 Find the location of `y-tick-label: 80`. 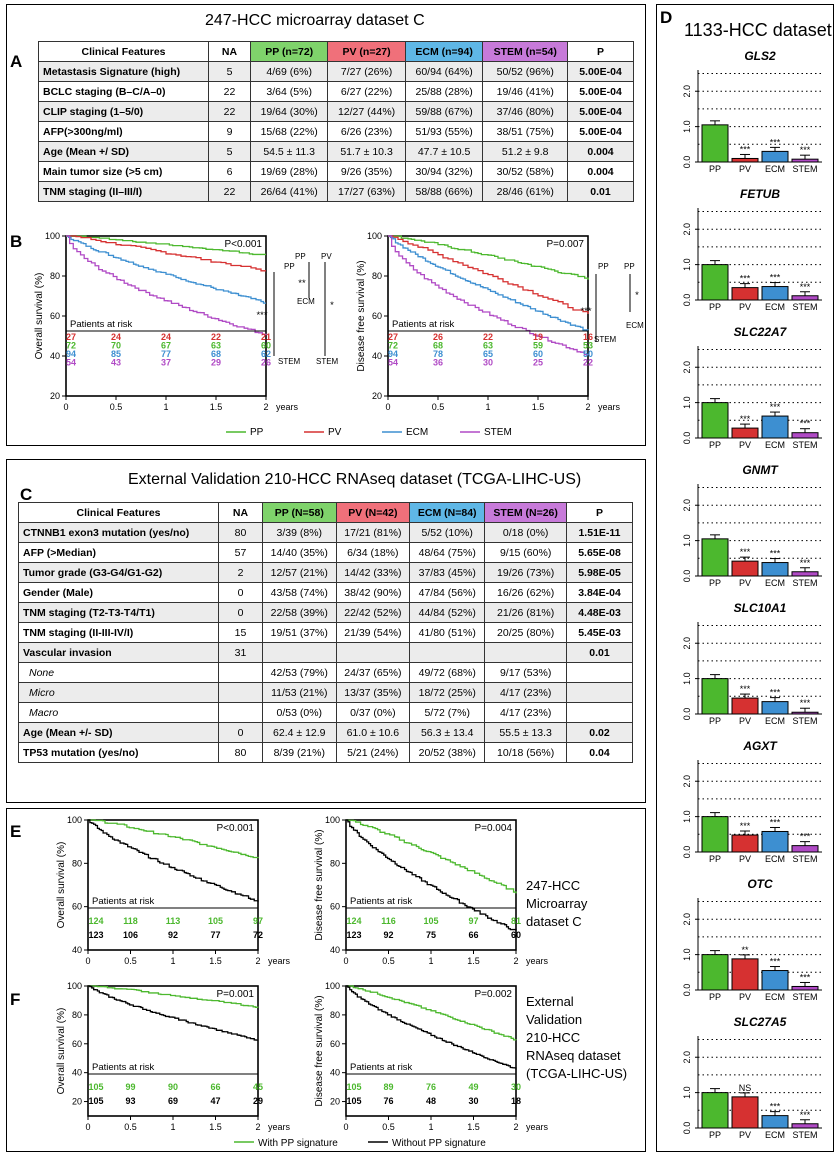

y-tick-label: 80 is located at coordinates (335, 863).